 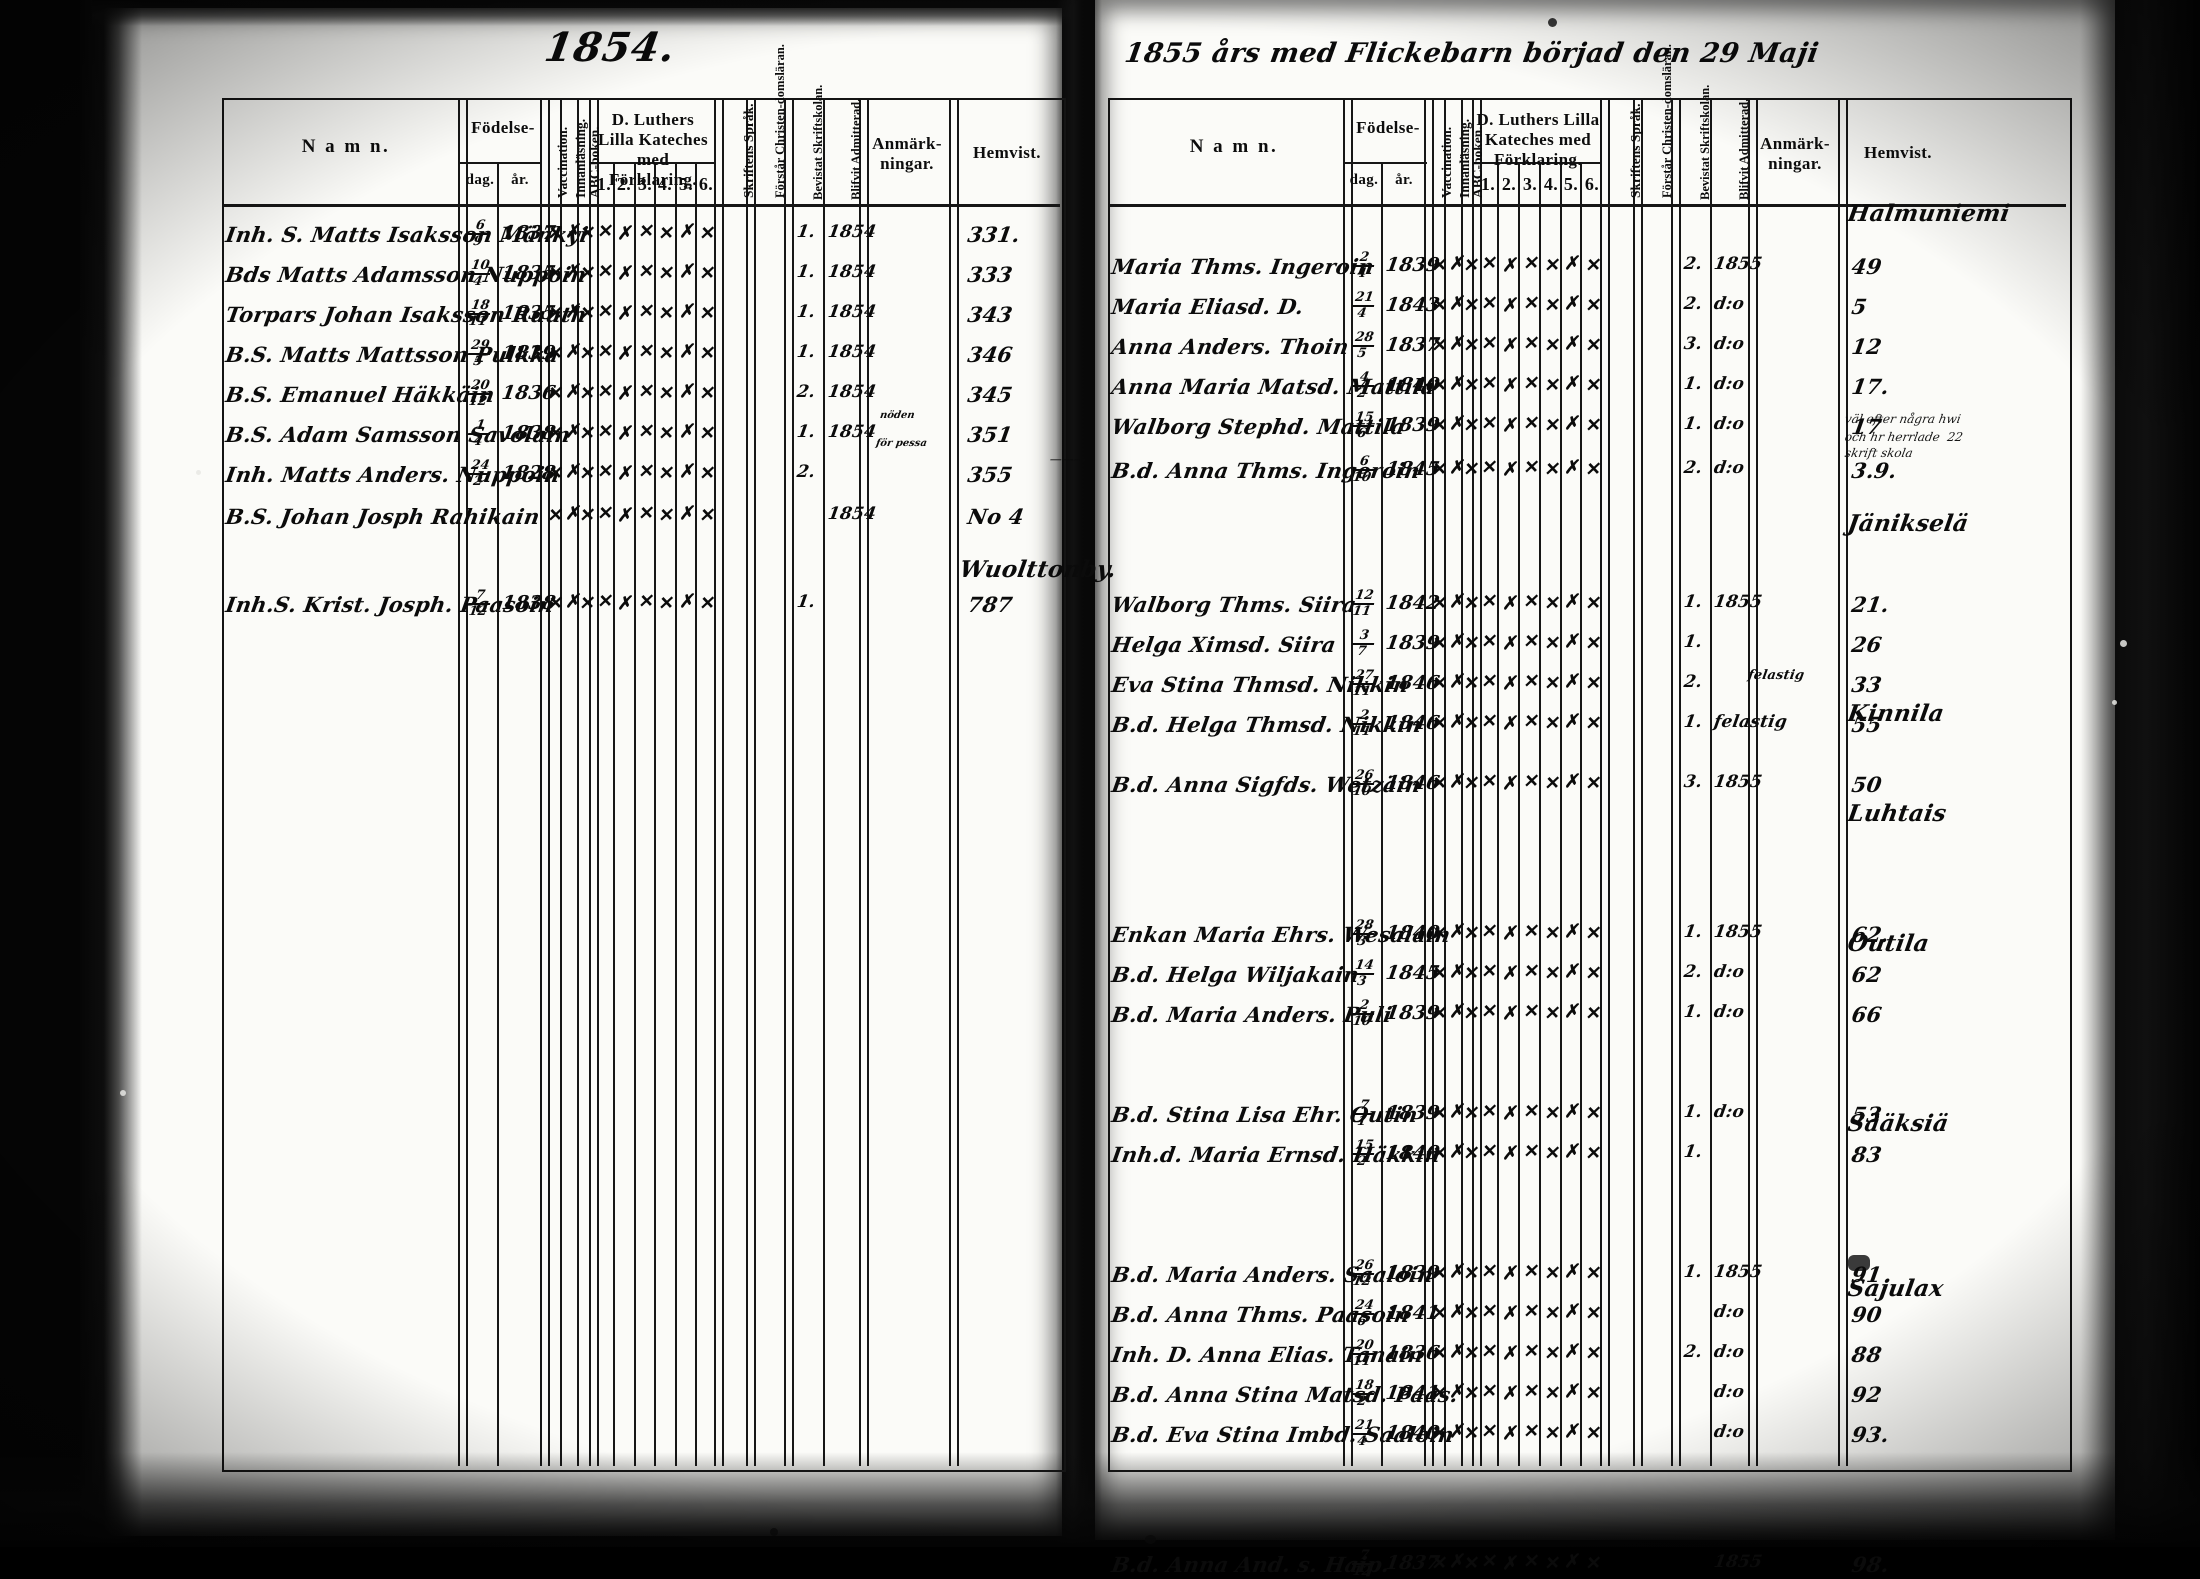 What do you see at coordinates (1363, 1354) in the screenshot?
I see `entry-birth-day: 20 11` at bounding box center [1363, 1354].